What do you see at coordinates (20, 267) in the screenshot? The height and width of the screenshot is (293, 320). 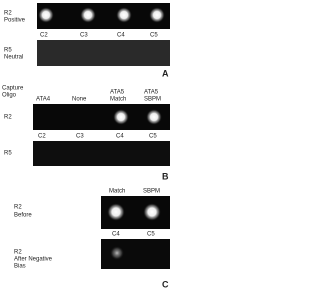 I see `row-label: Bias` at bounding box center [20, 267].